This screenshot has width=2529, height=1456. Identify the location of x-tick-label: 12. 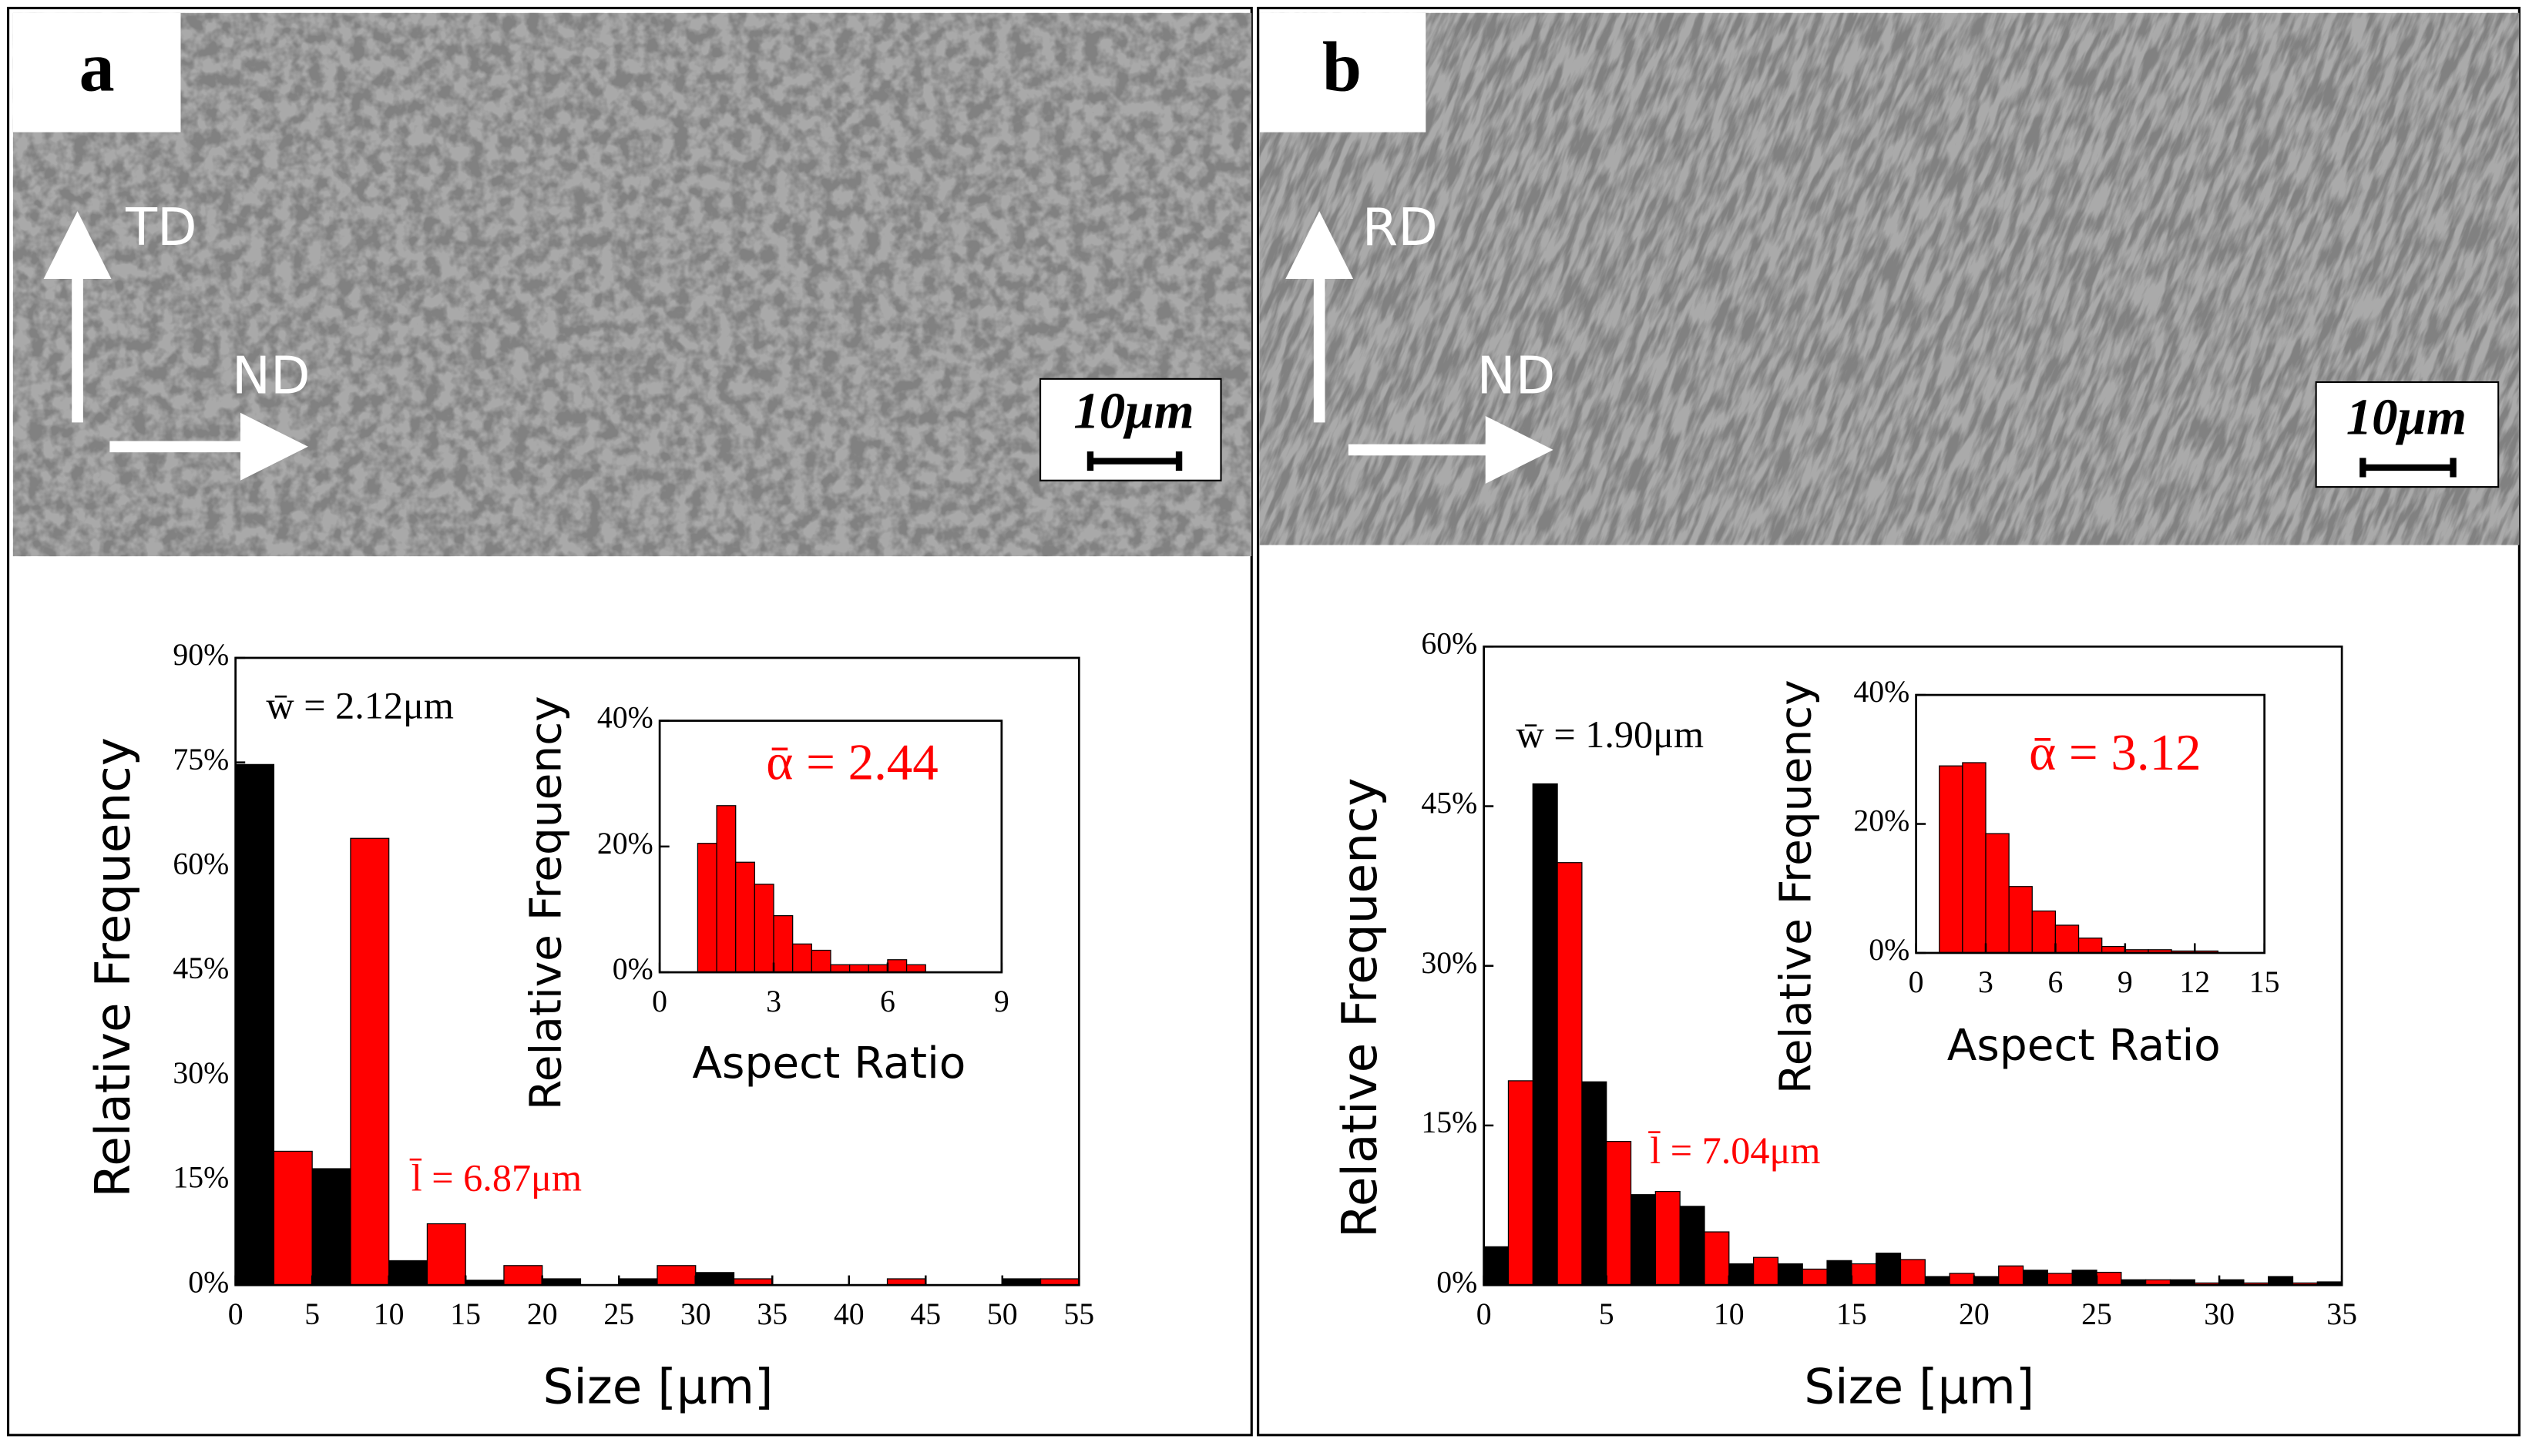
(2194, 982).